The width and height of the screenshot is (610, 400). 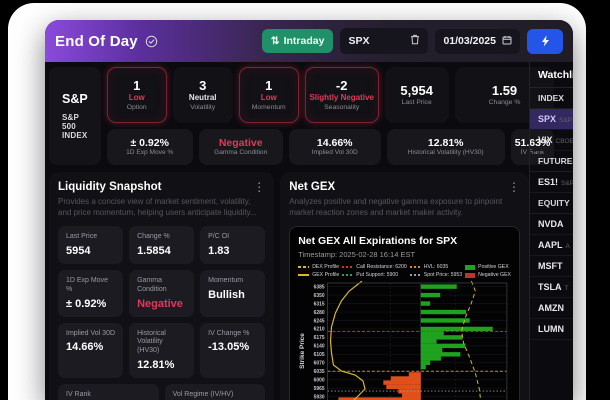 I want to click on stat-card-1d-exp-move-: ± 0.92% 1D Exp Move %, so click(x=149, y=147).